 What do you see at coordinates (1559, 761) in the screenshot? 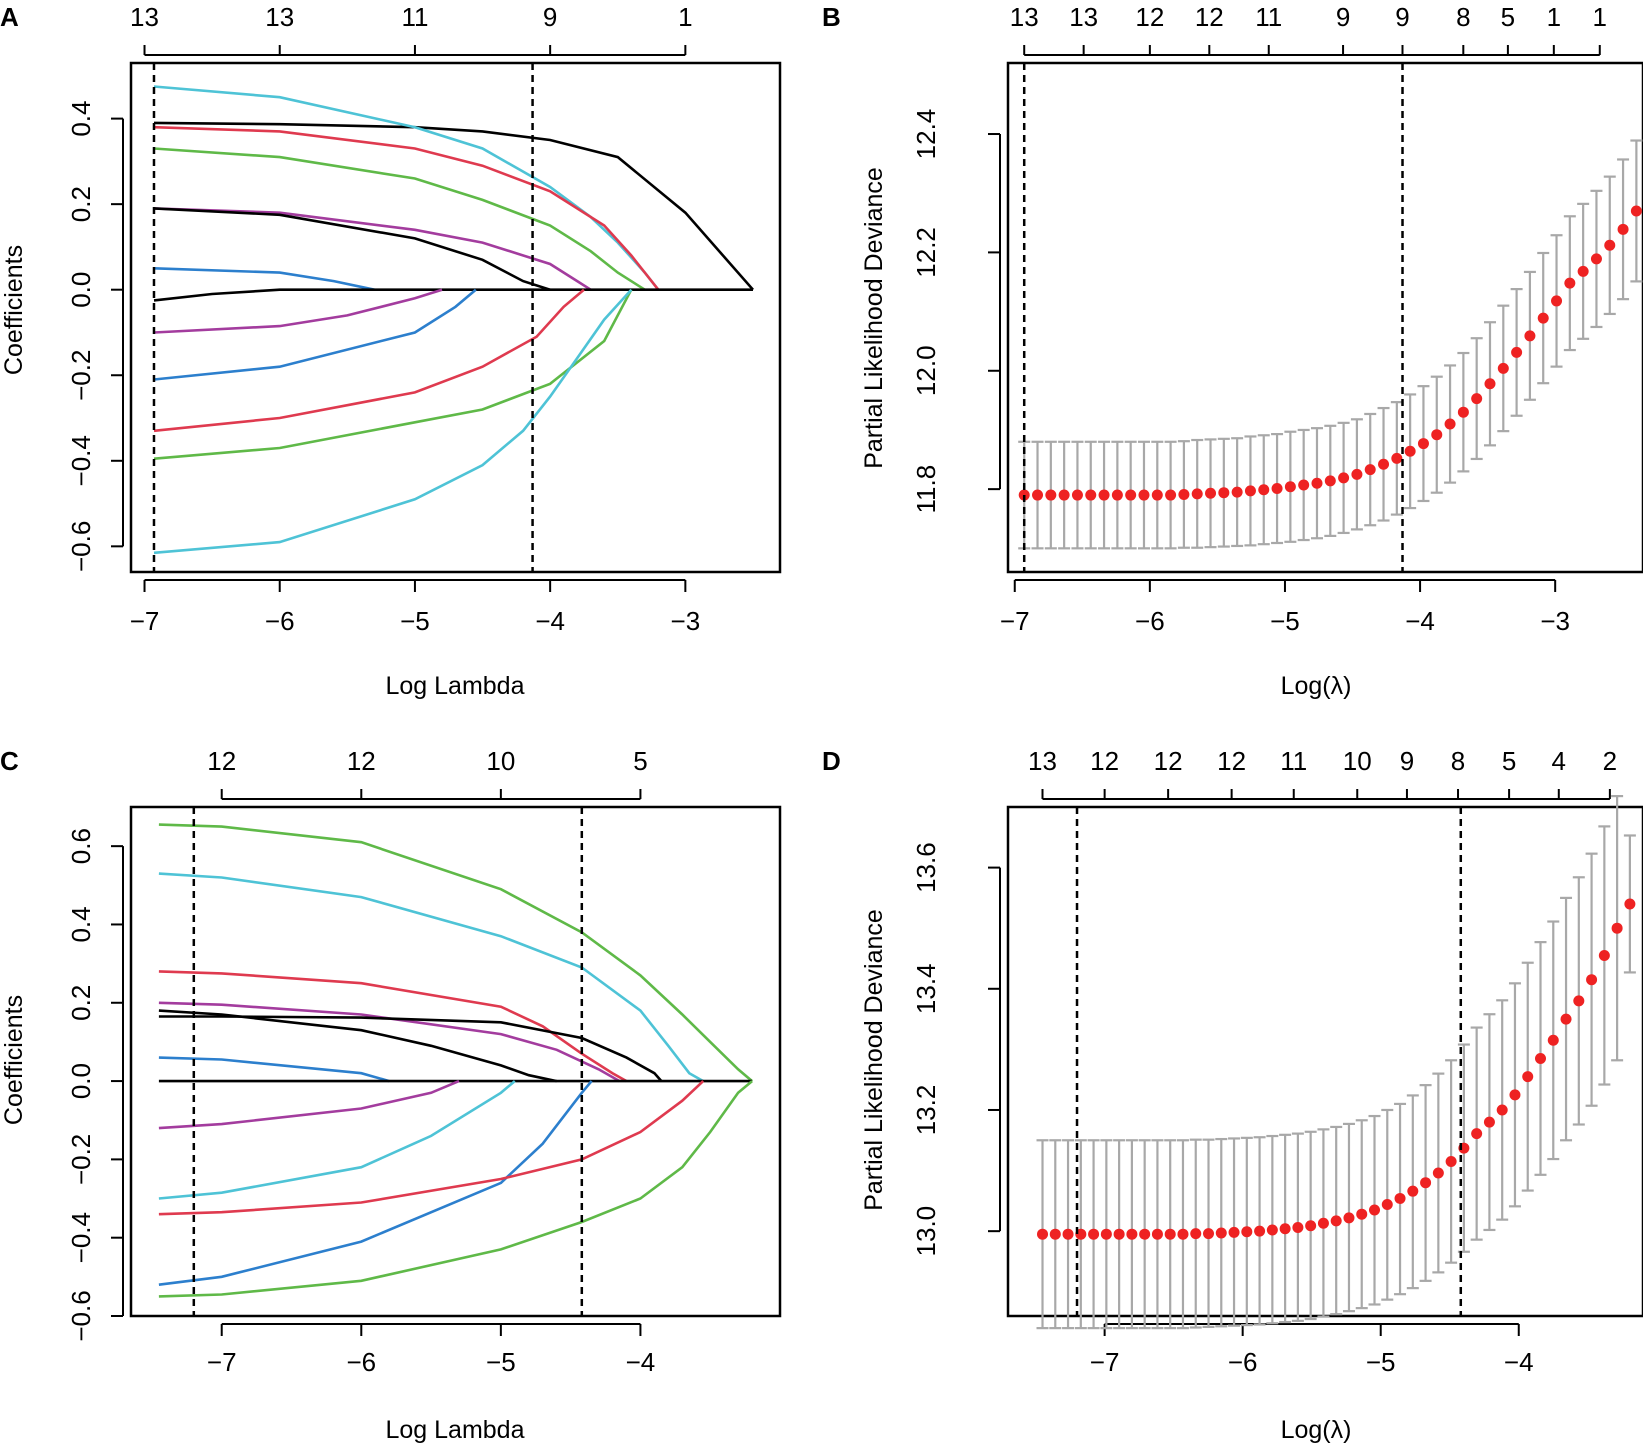
I see `panel-d-top-count-label: 4` at bounding box center [1559, 761].